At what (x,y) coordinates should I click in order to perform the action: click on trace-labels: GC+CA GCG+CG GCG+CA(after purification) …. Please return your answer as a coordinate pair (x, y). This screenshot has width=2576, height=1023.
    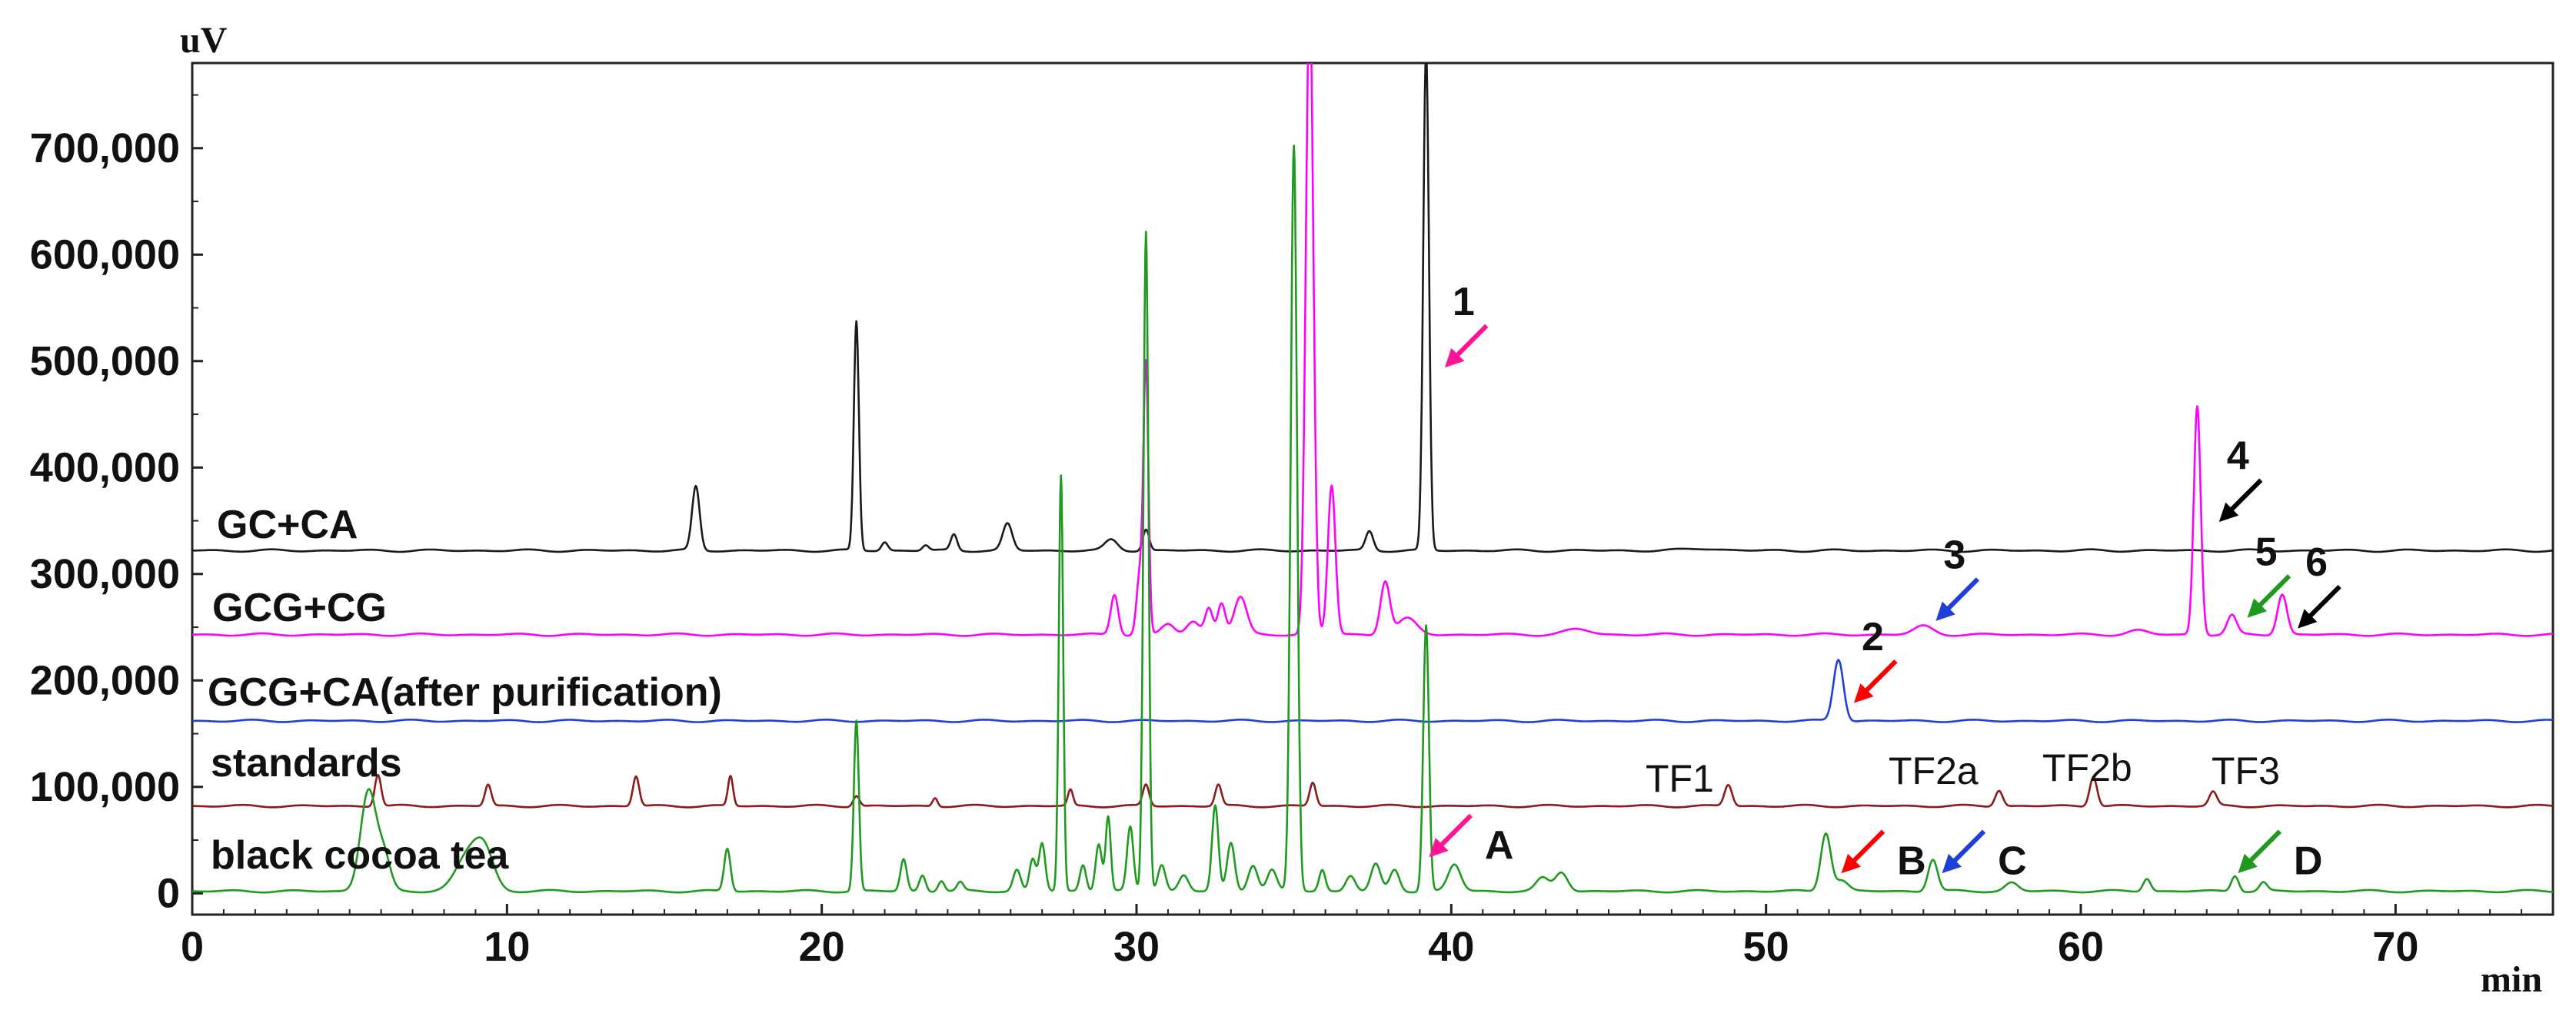
    Looking at the image, I should click on (465, 690).